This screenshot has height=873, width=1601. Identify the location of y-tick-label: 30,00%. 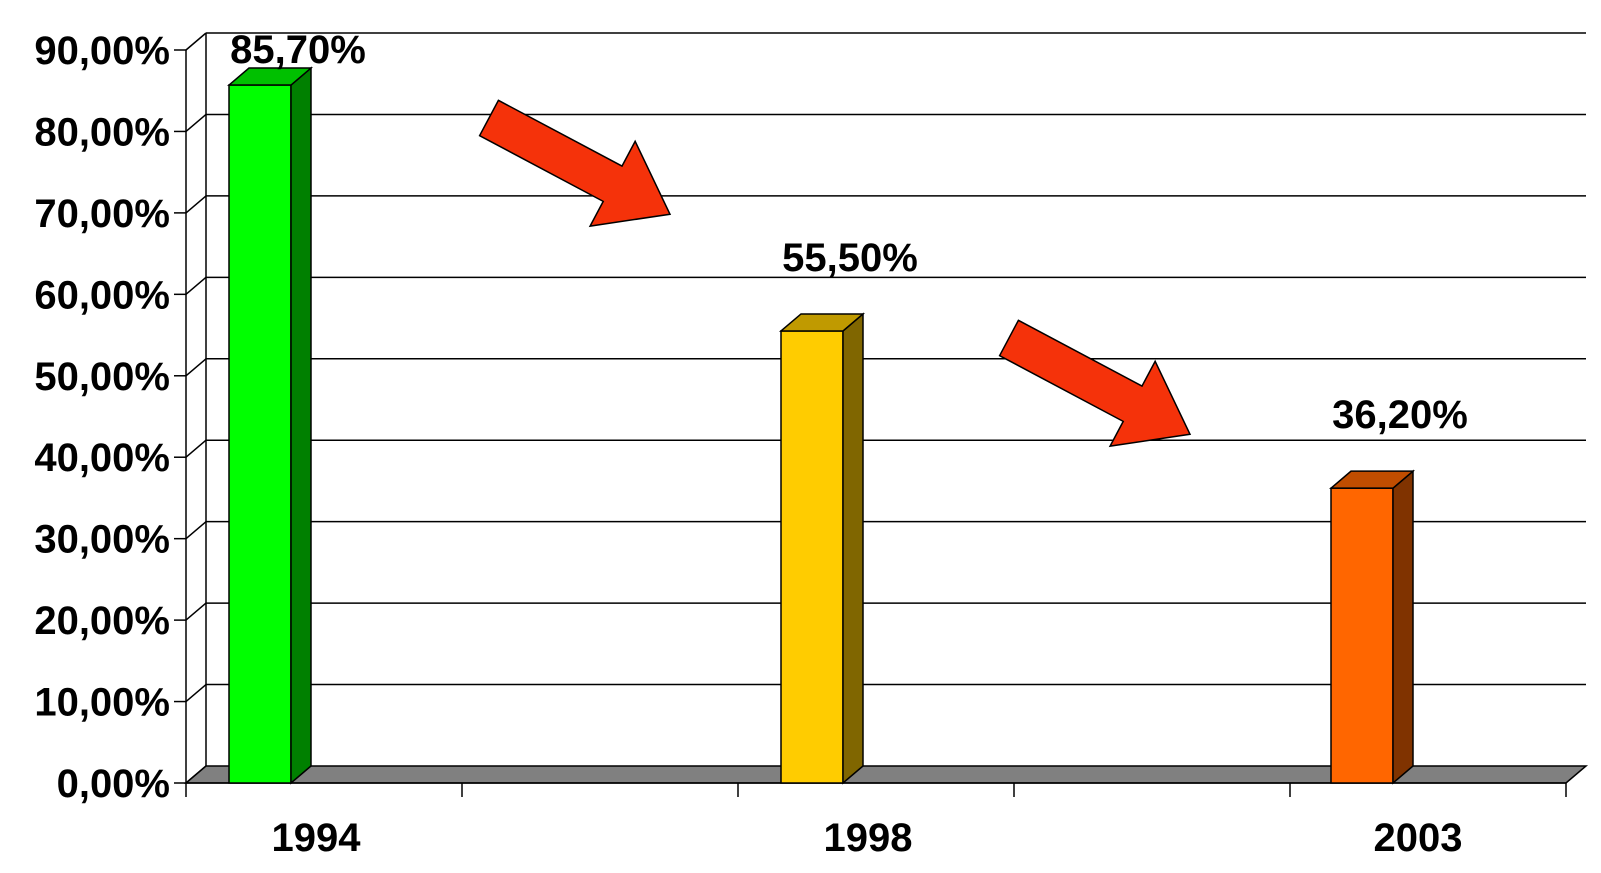
(102, 540).